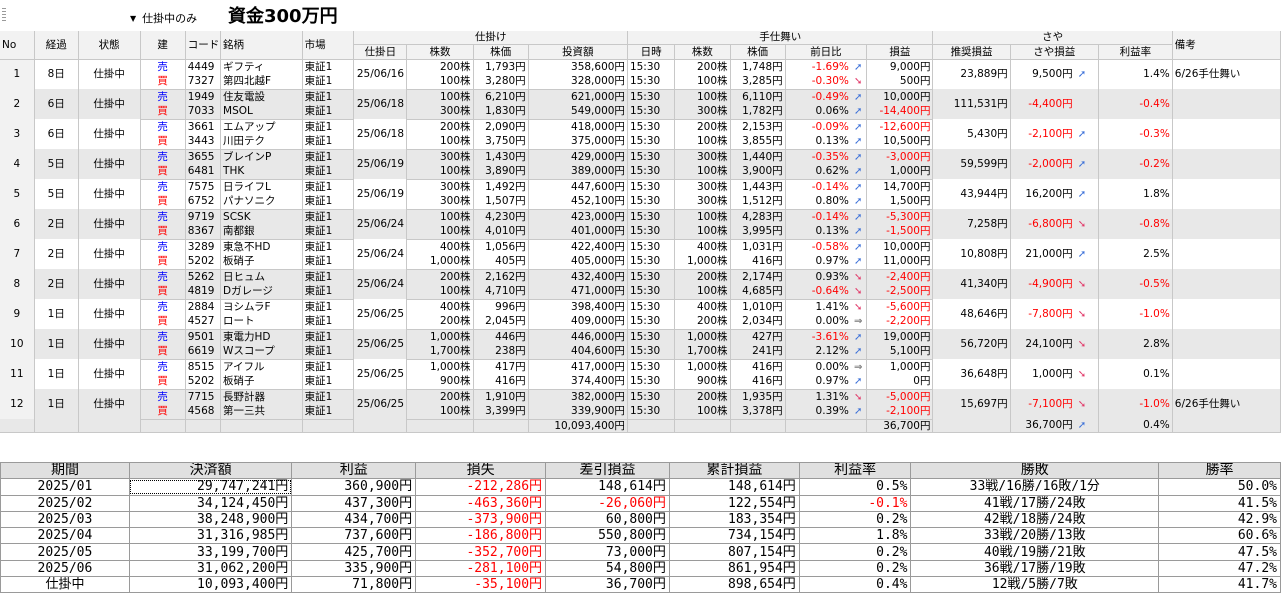  Describe the element at coordinates (1082, 314) in the screenshot. I see `spread-arrow-down-icon: ➘` at that location.